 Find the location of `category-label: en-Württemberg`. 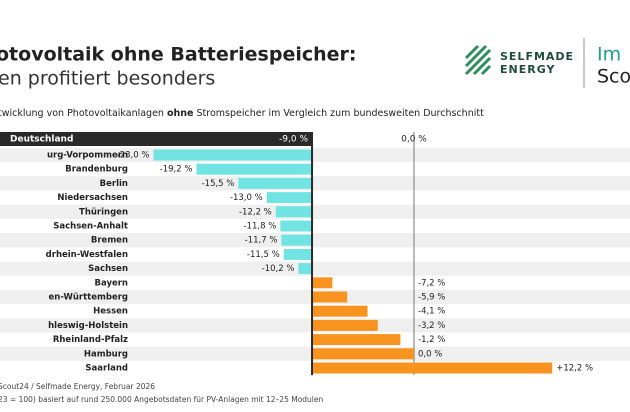

category-label: en-Württemberg is located at coordinates (88, 298).